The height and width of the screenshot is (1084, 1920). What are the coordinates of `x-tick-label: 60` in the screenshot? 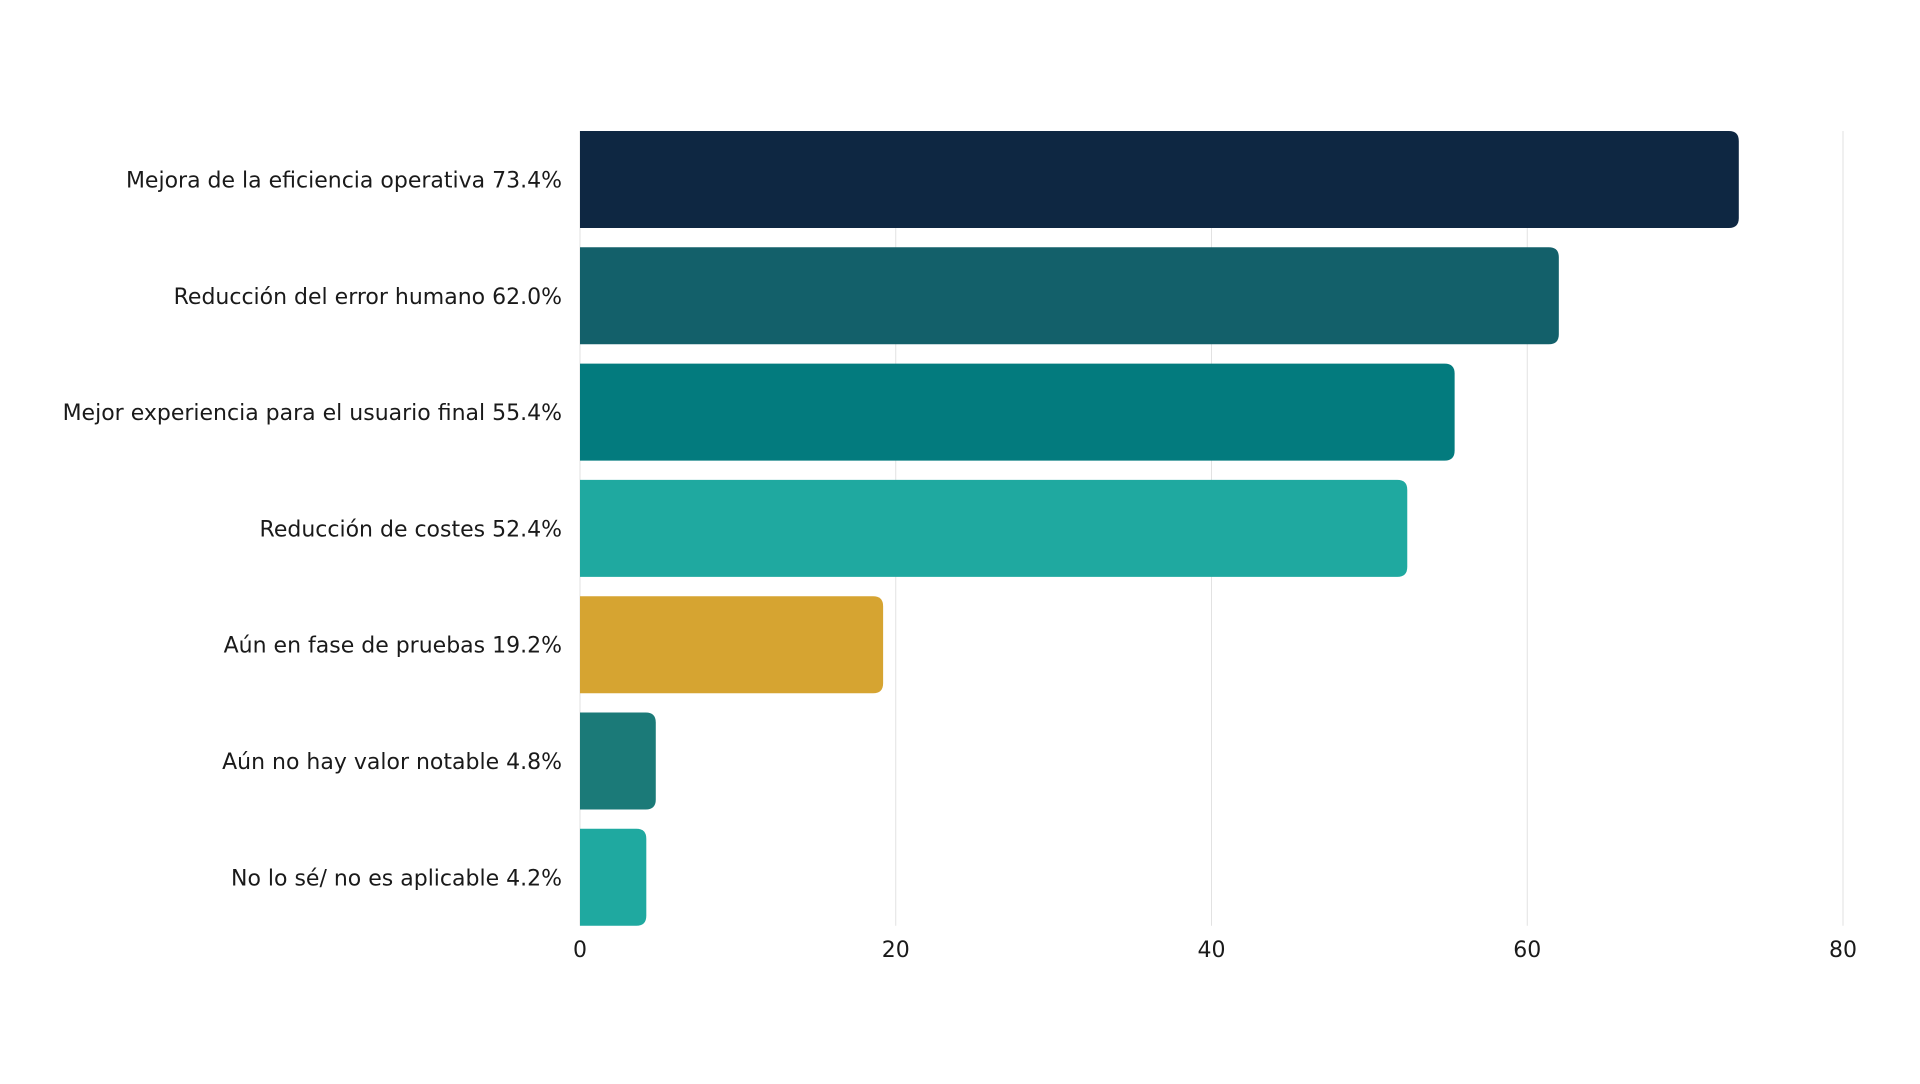 It's located at (1527, 950).